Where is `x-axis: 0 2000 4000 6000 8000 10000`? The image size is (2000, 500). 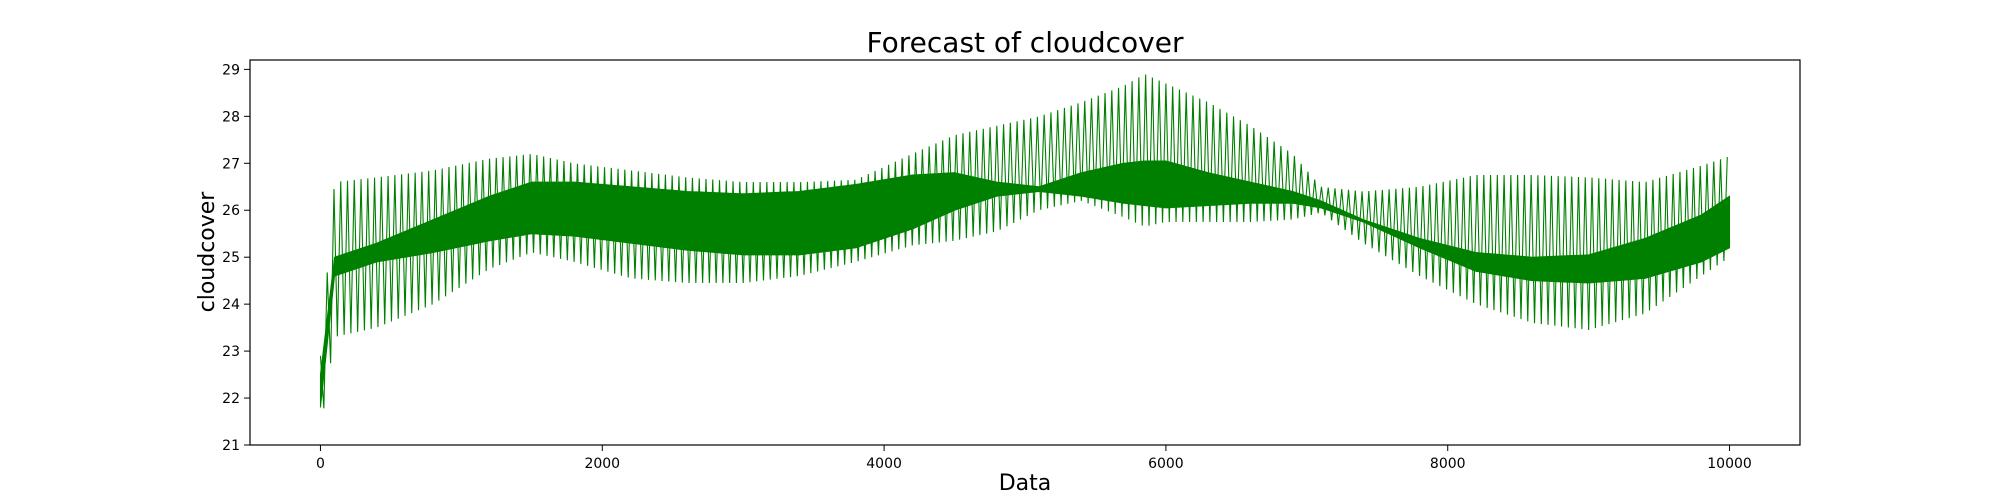 x-axis: 0 2000 4000 6000 8000 10000 is located at coordinates (1034, 458).